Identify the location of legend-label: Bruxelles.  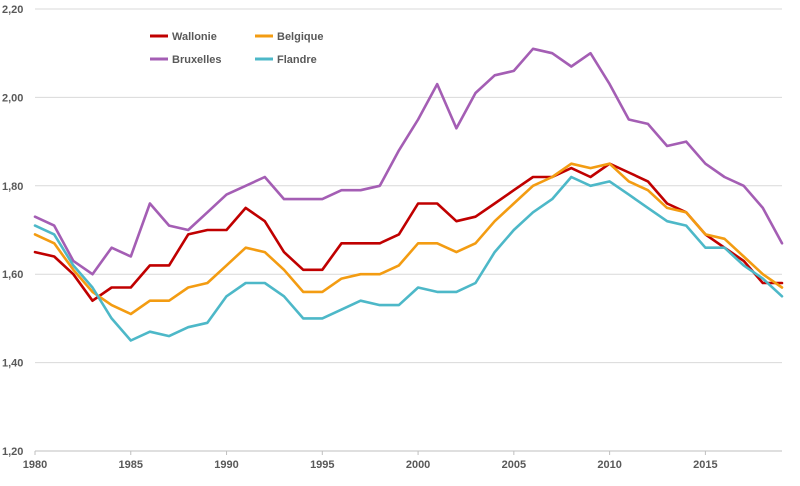
(197, 60).